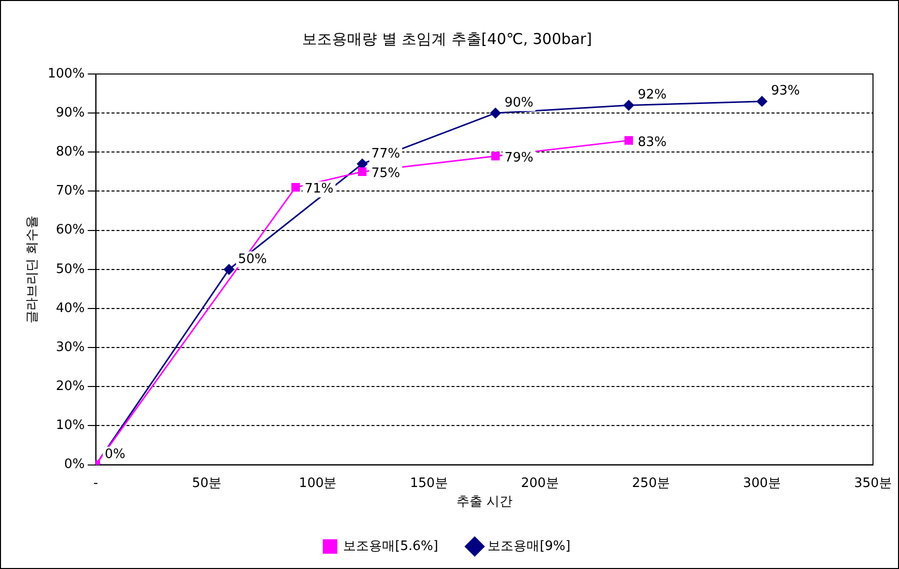 Image resolution: width=899 pixels, height=569 pixels. I want to click on x-tick-label: -, so click(95, 483).